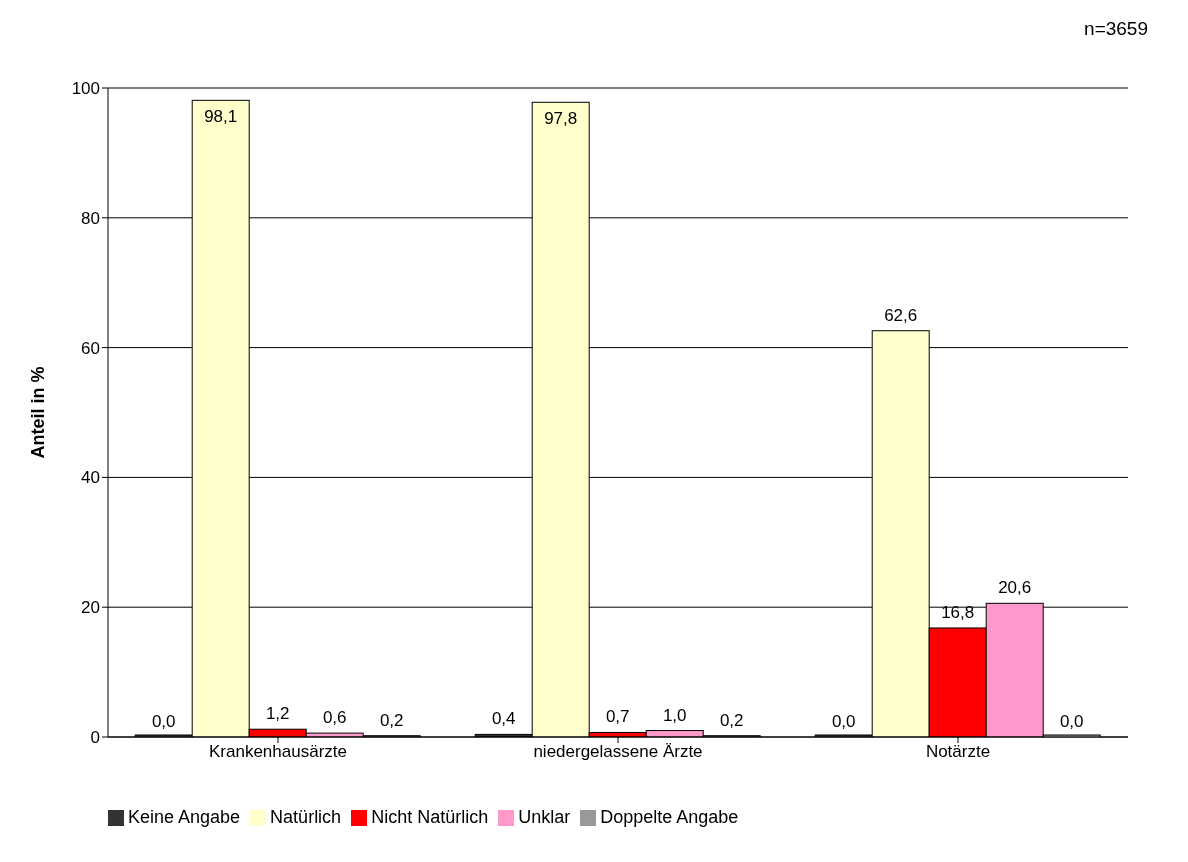 This screenshot has width=1188, height=862. What do you see at coordinates (561, 119) in the screenshot?
I see `data-label: 97,8` at bounding box center [561, 119].